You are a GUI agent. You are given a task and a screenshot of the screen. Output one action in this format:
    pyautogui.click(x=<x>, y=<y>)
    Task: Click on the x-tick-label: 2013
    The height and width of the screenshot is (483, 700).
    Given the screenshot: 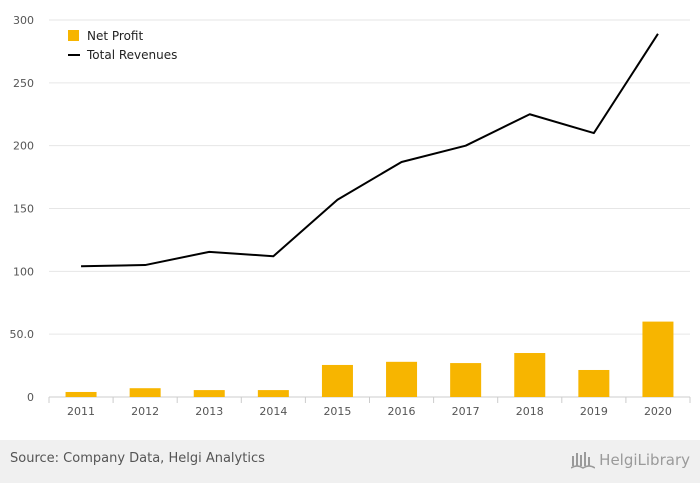 What is the action you would take?
    pyautogui.click(x=209, y=411)
    